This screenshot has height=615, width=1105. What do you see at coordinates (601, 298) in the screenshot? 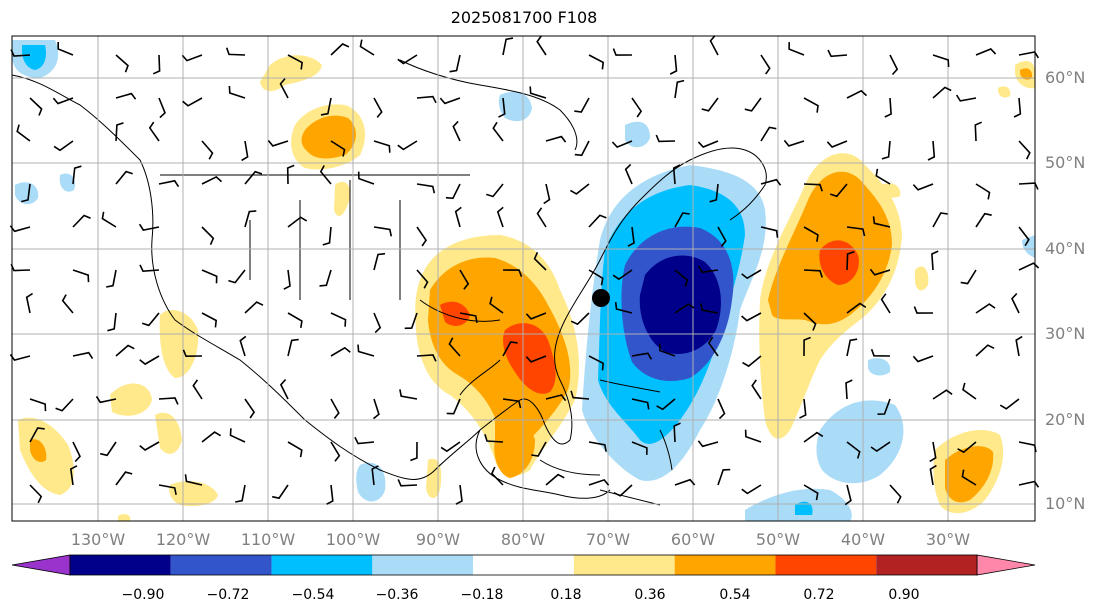
I see `storm-center-marker` at bounding box center [601, 298].